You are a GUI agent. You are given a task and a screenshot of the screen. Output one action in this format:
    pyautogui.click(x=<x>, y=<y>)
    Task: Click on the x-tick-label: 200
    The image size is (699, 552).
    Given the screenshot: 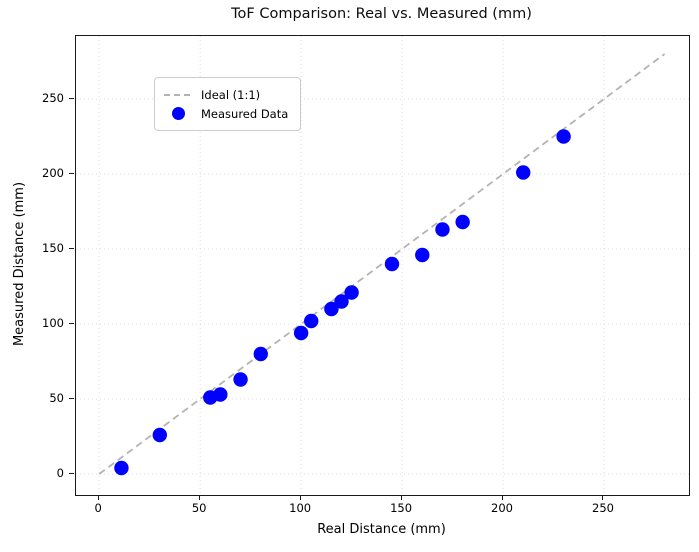 What is the action you would take?
    pyautogui.click(x=502, y=508)
    